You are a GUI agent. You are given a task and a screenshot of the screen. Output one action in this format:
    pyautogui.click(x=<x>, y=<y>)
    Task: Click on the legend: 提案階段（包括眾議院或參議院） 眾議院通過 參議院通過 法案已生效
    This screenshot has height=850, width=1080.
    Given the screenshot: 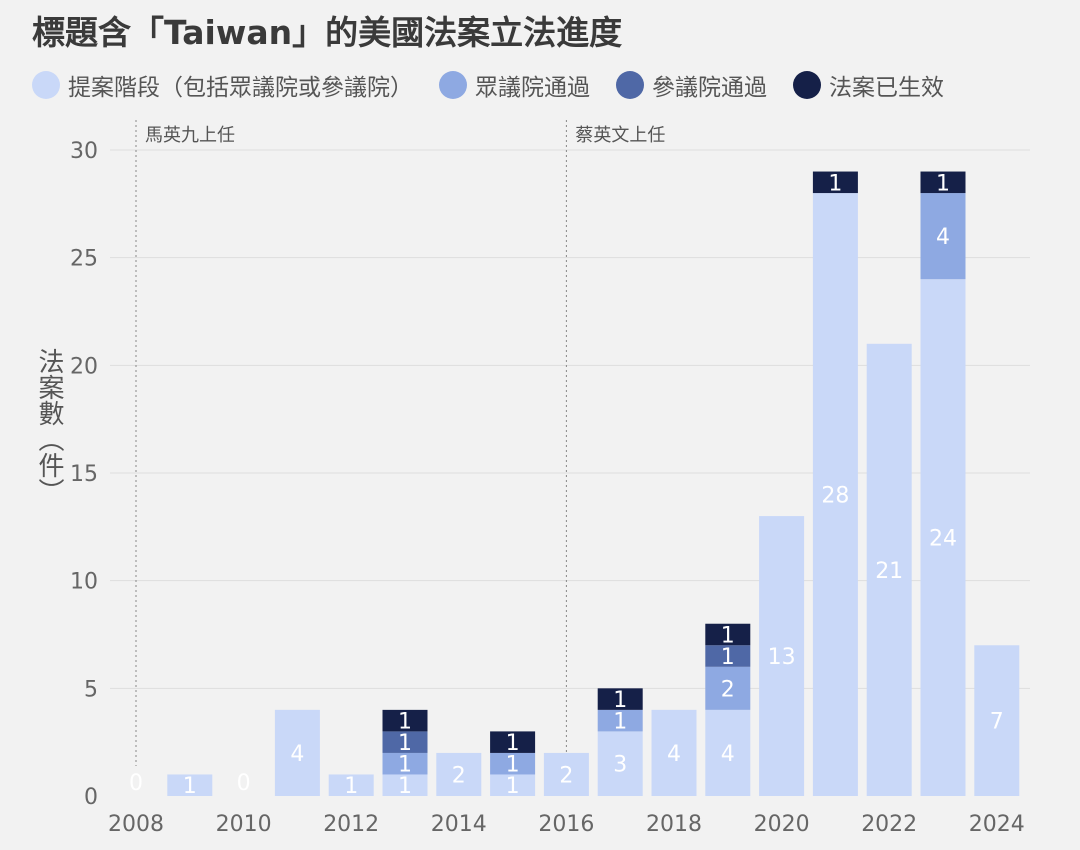 What is the action you would take?
    pyautogui.click(x=501, y=85)
    